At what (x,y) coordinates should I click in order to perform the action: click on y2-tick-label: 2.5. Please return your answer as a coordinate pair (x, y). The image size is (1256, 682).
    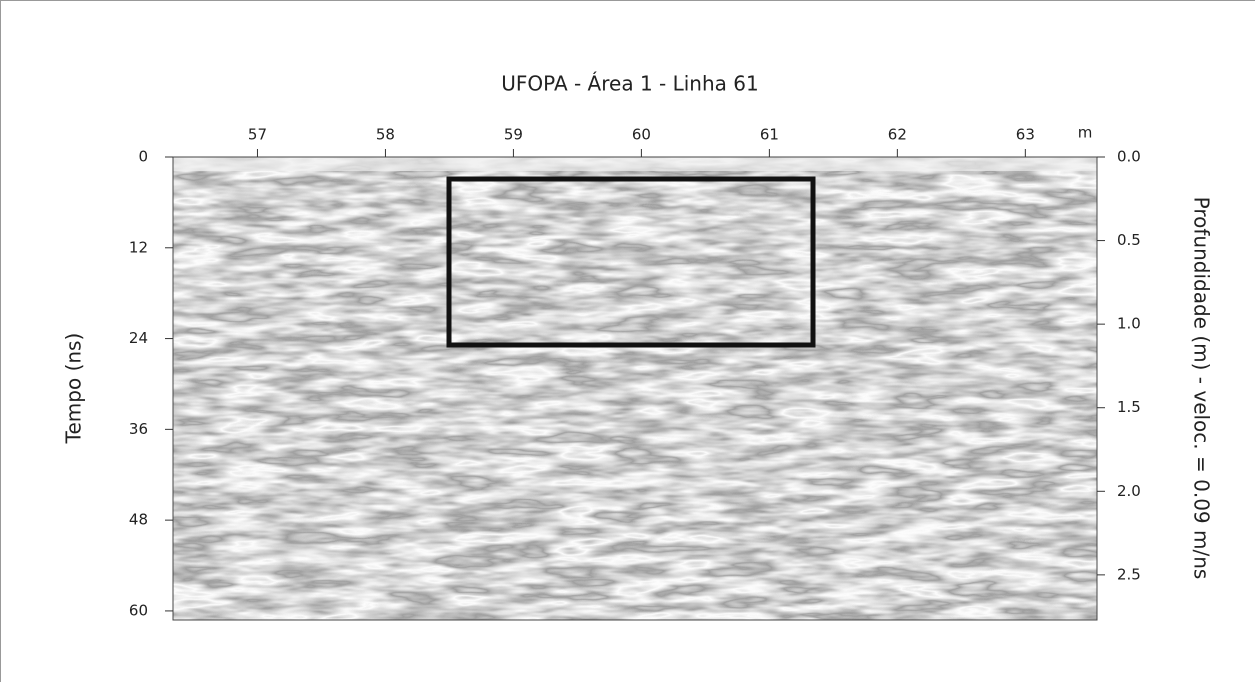
    Looking at the image, I should click on (1129, 574).